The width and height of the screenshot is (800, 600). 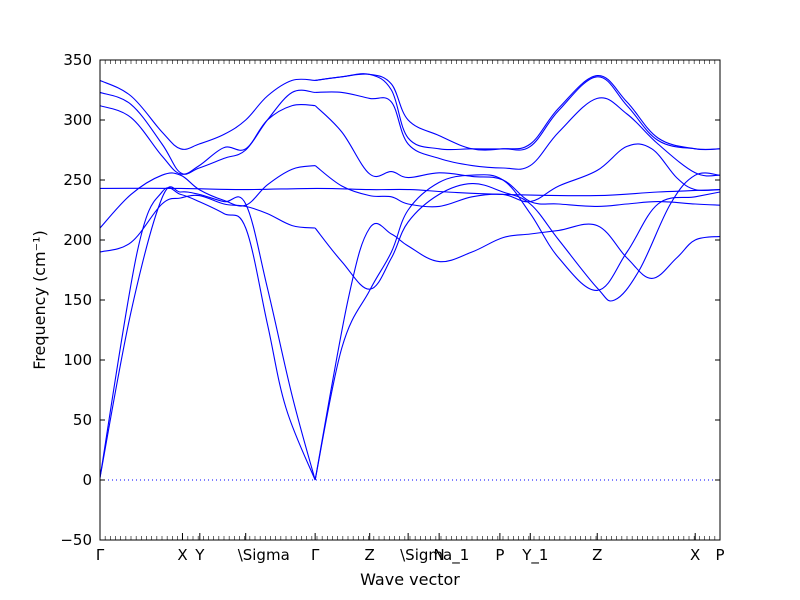 I want to click on y-tick-label: 200, so click(x=77, y=240).